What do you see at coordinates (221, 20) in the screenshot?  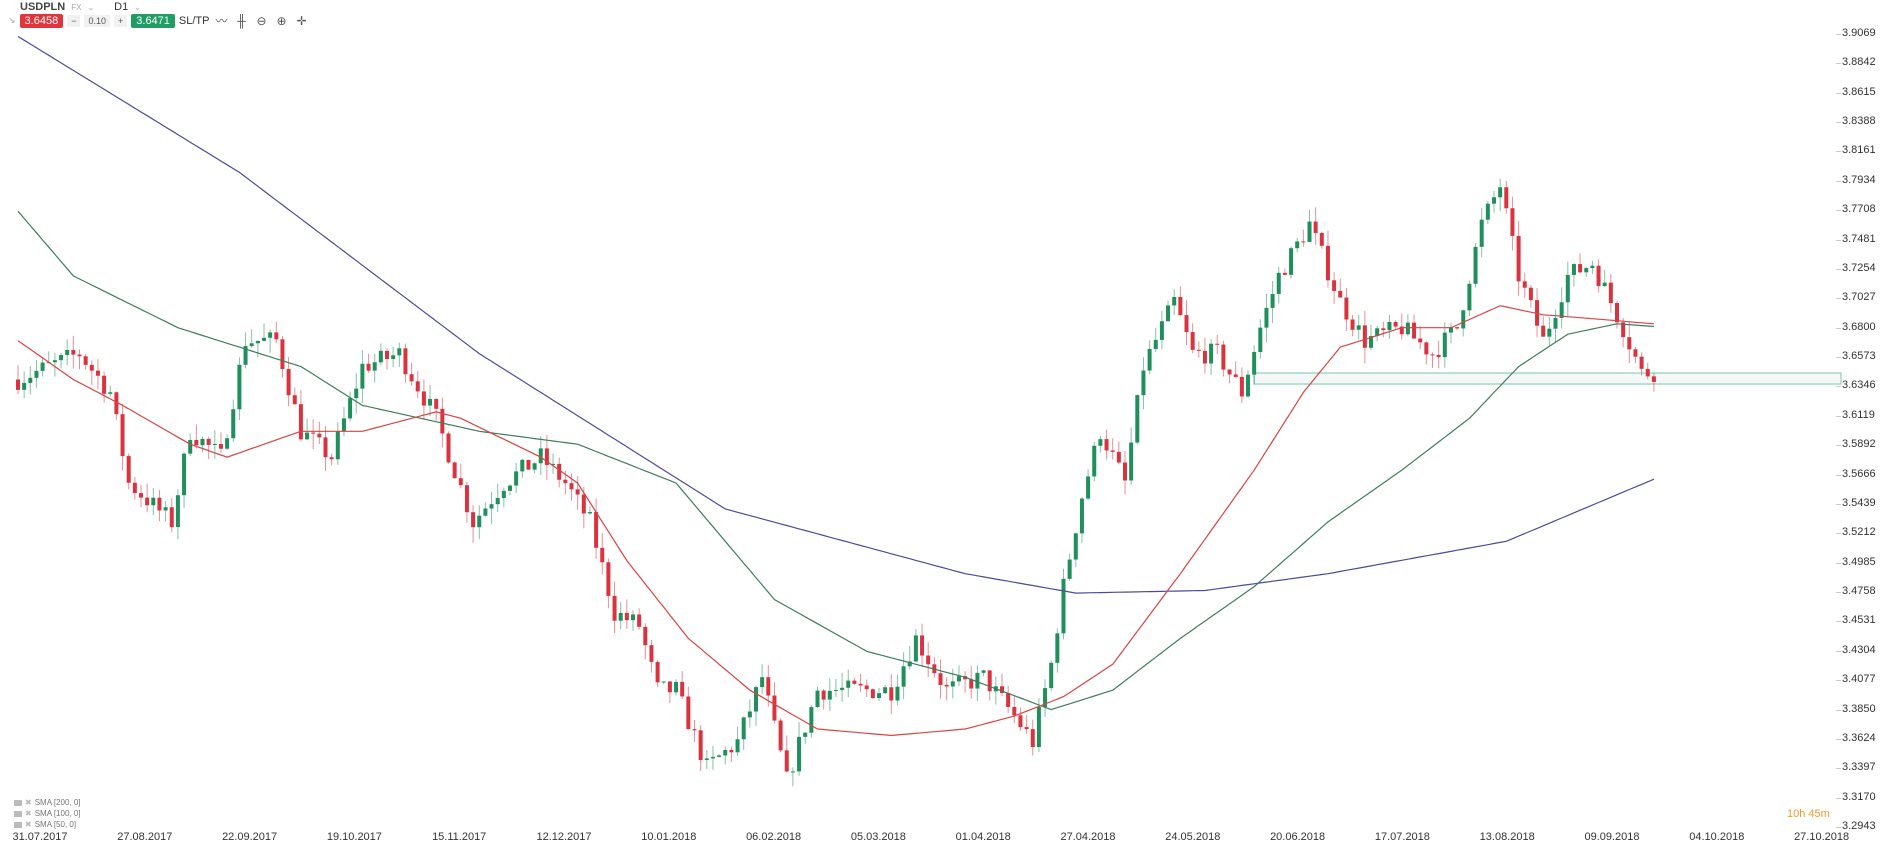 I see `line-chart-icon: 〰` at bounding box center [221, 20].